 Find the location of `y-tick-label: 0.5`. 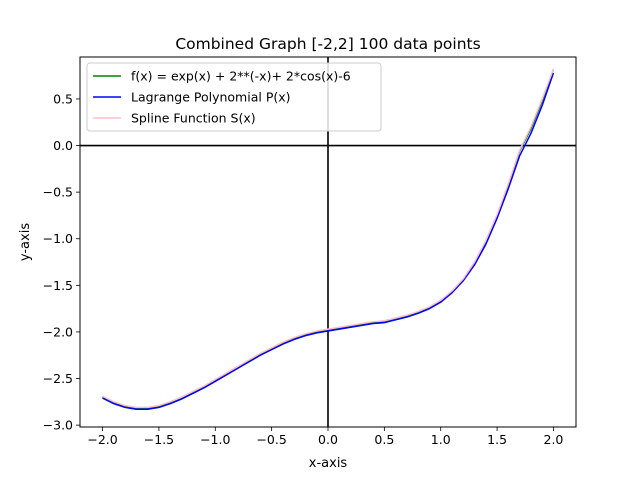

y-tick-label: 0.5 is located at coordinates (63, 98).